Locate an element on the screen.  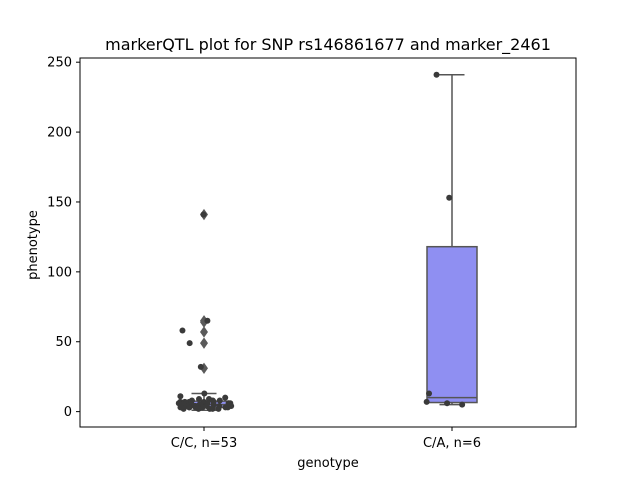
y-tick-label: 50 is located at coordinates (63, 342).